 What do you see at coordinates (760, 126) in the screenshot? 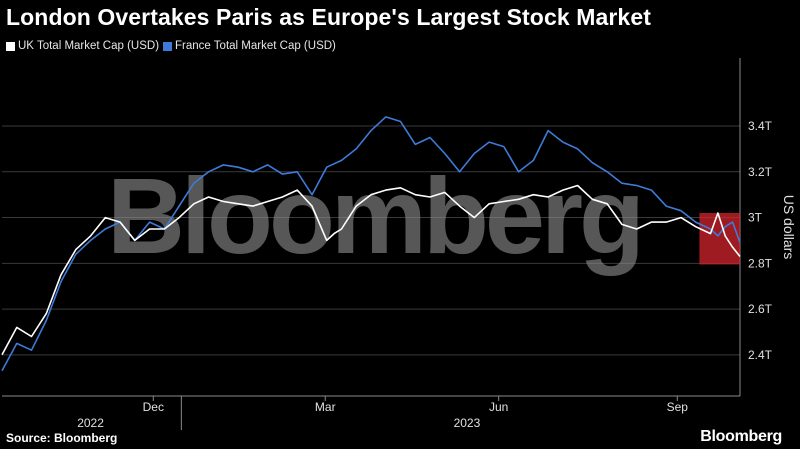
I see `y-tick-label-5: 3.4T` at bounding box center [760, 126].